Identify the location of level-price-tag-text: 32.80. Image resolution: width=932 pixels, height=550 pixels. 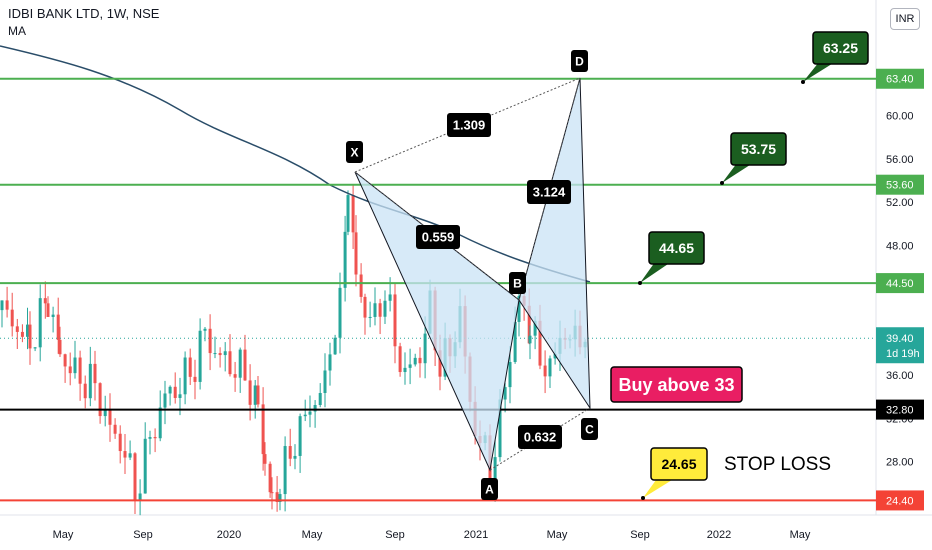
(900, 411).